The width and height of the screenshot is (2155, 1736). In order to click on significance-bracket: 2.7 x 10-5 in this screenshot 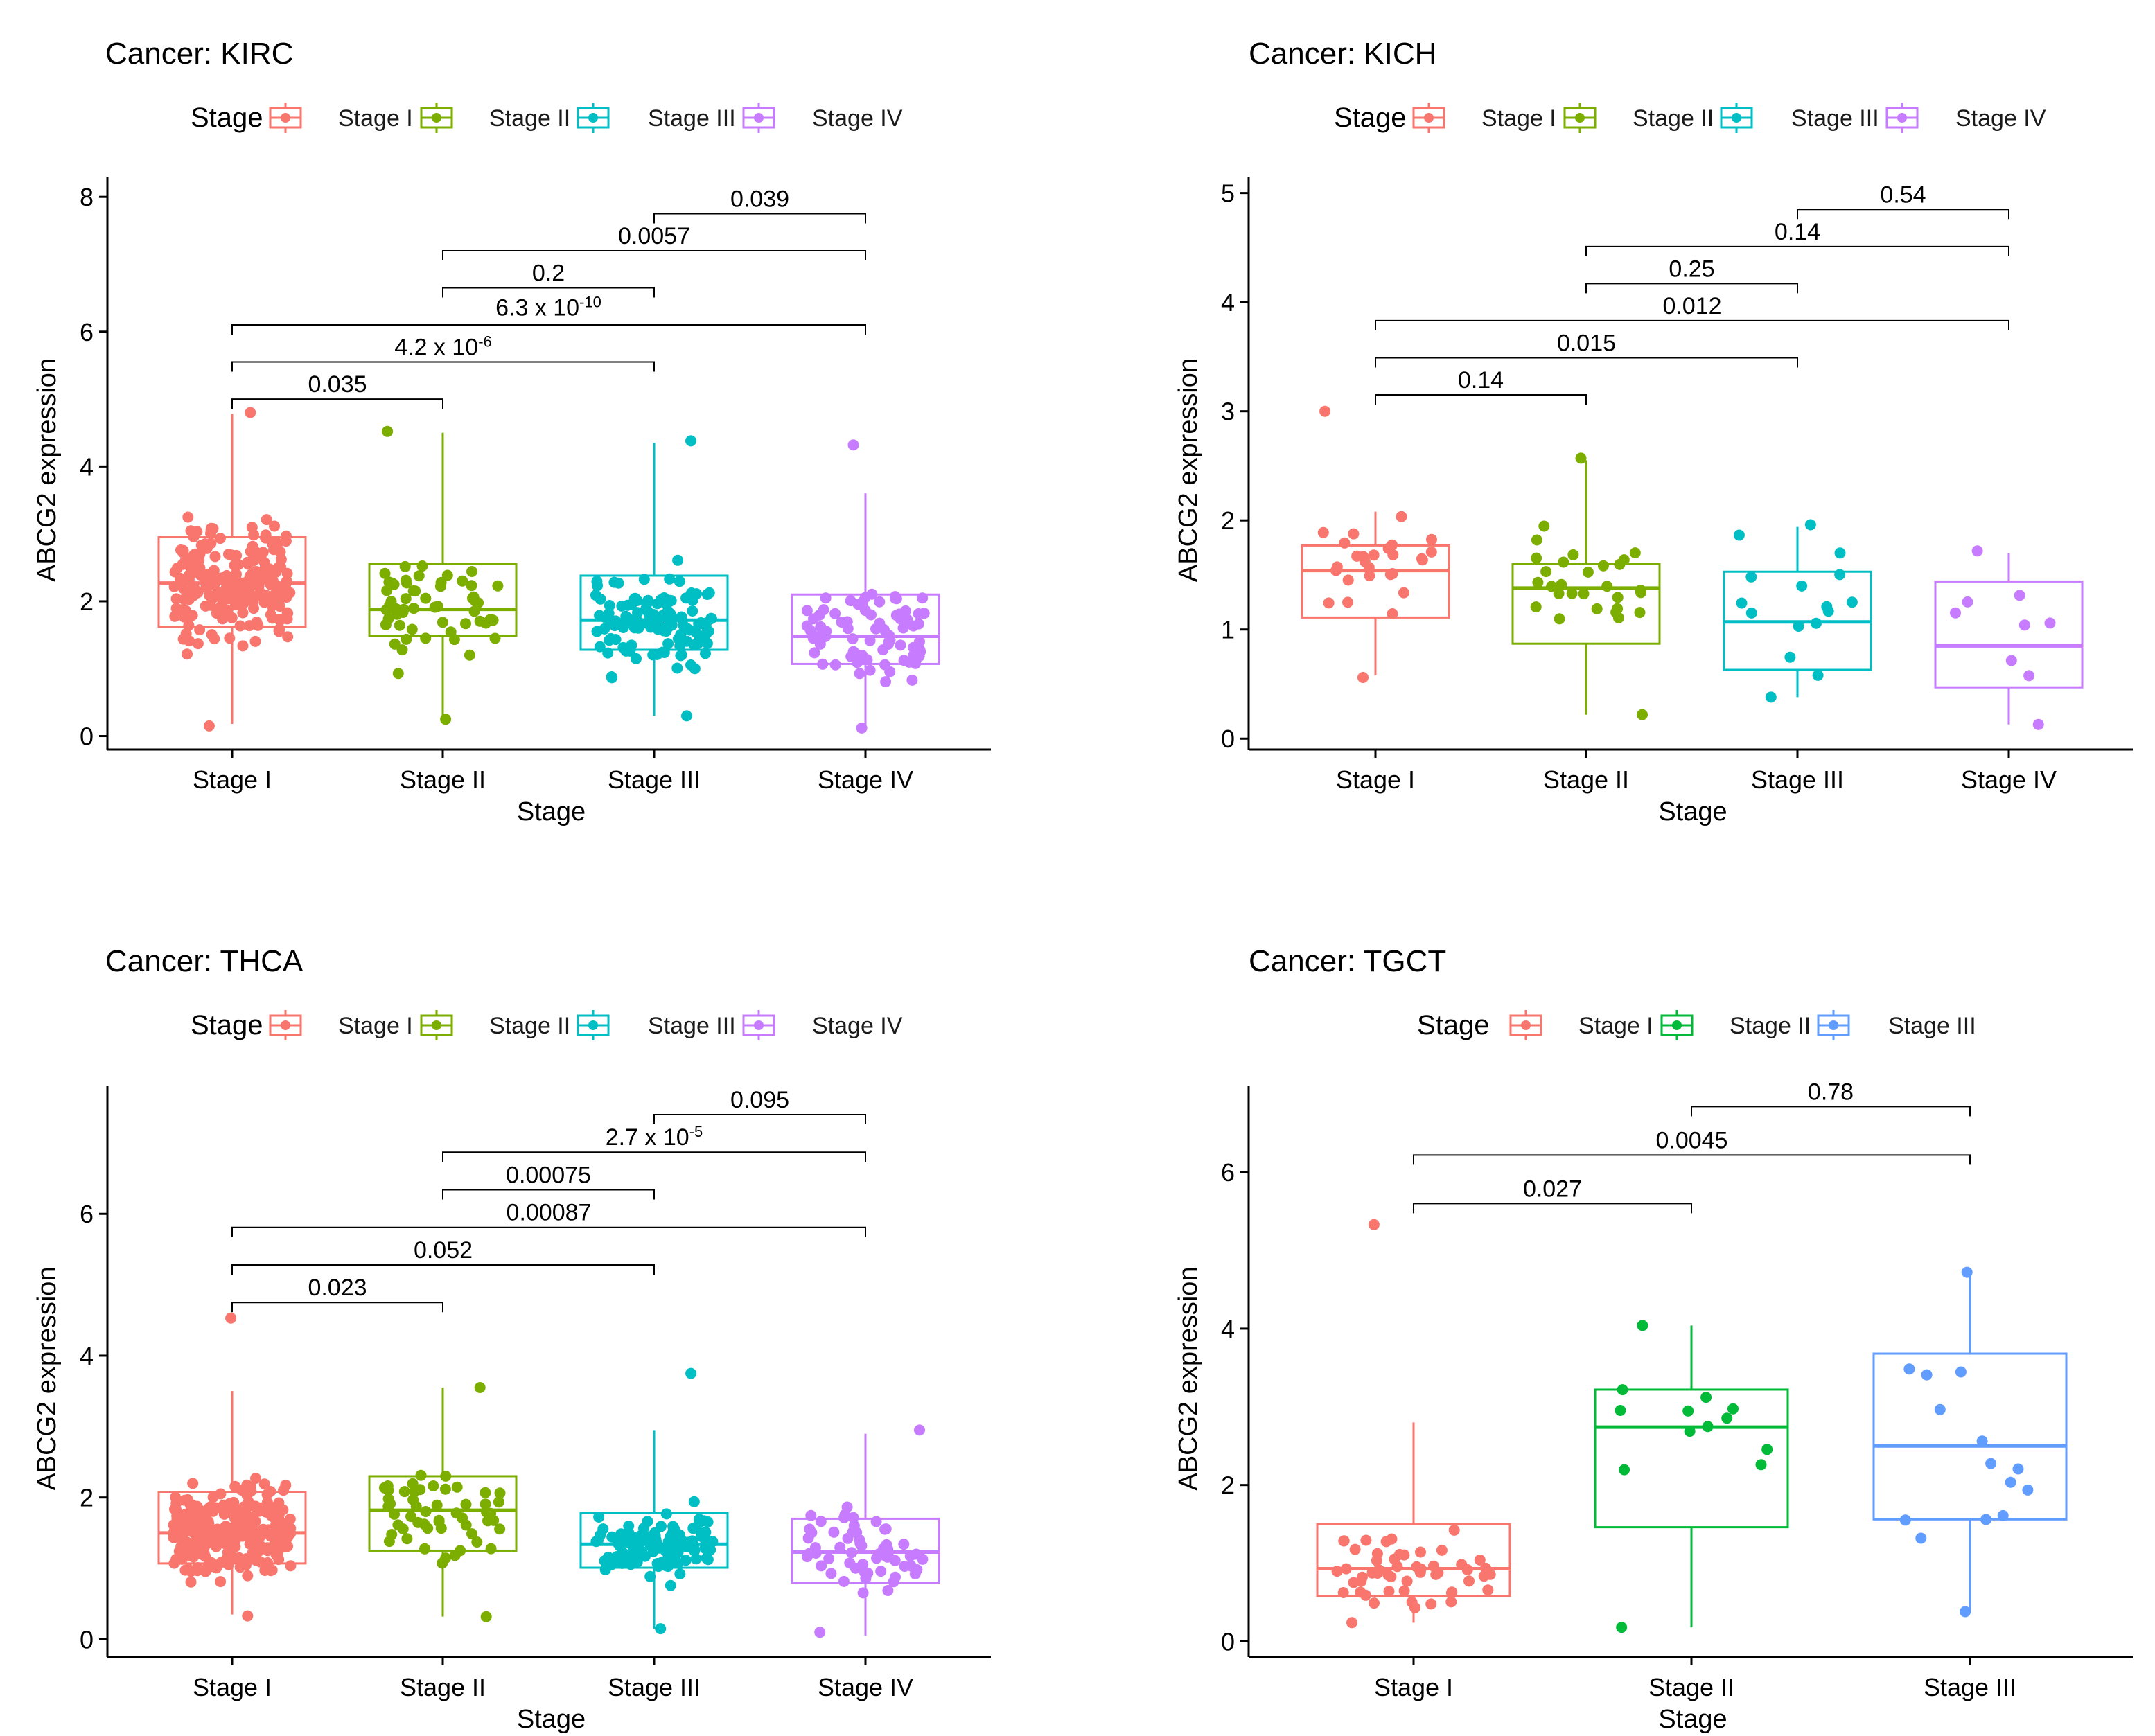, I will do `click(654, 1143)`.